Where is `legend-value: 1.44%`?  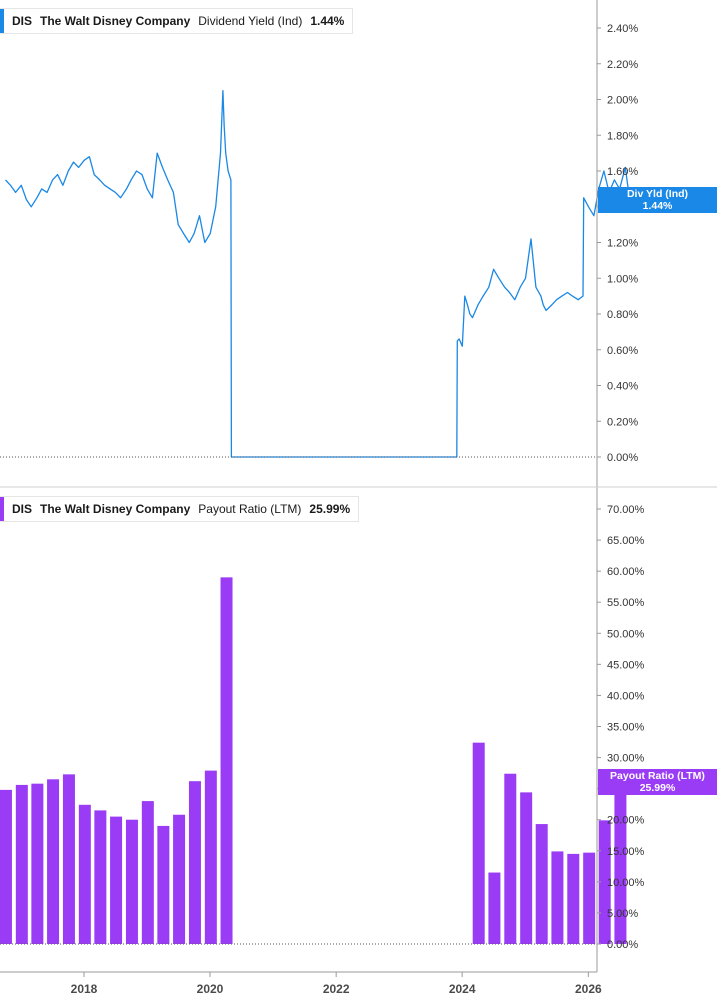 legend-value: 1.44% is located at coordinates (327, 21).